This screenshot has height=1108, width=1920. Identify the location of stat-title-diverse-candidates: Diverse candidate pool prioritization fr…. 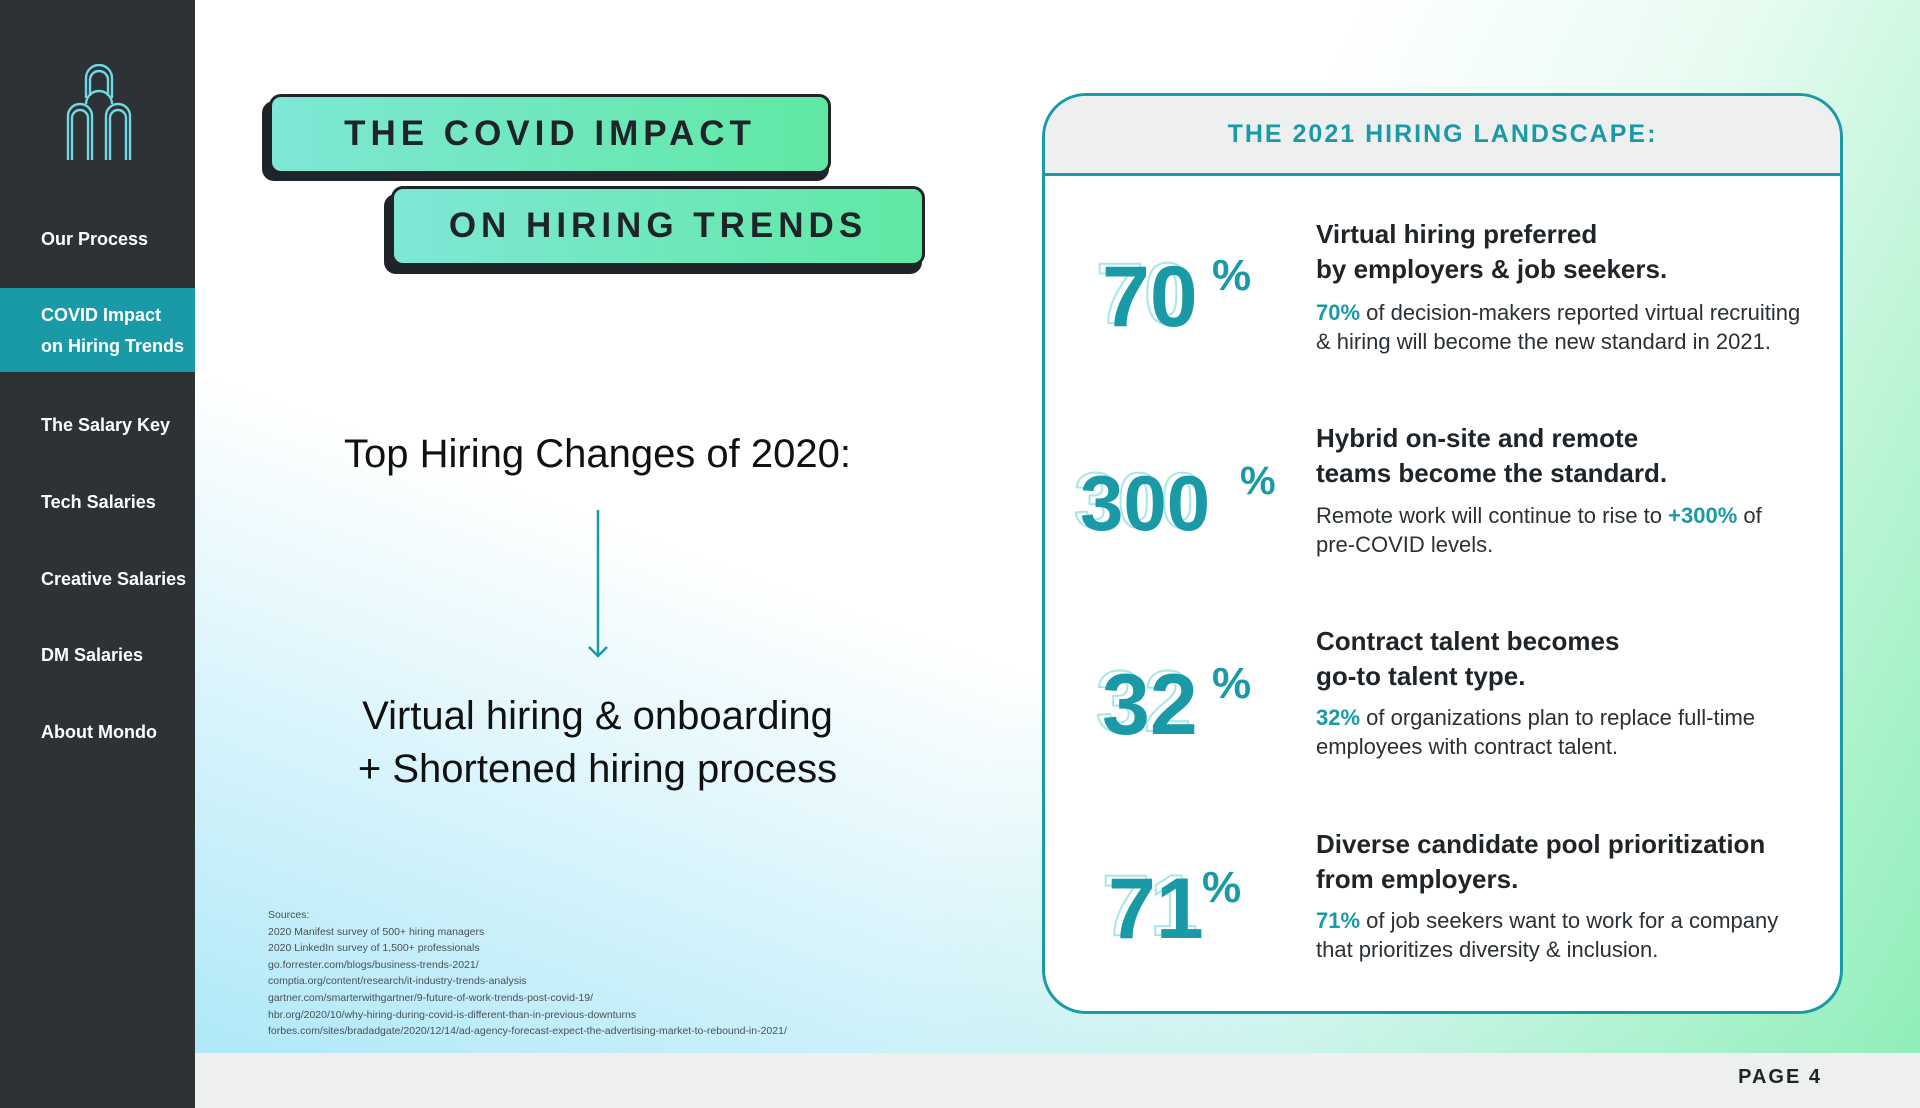
(1541, 861).